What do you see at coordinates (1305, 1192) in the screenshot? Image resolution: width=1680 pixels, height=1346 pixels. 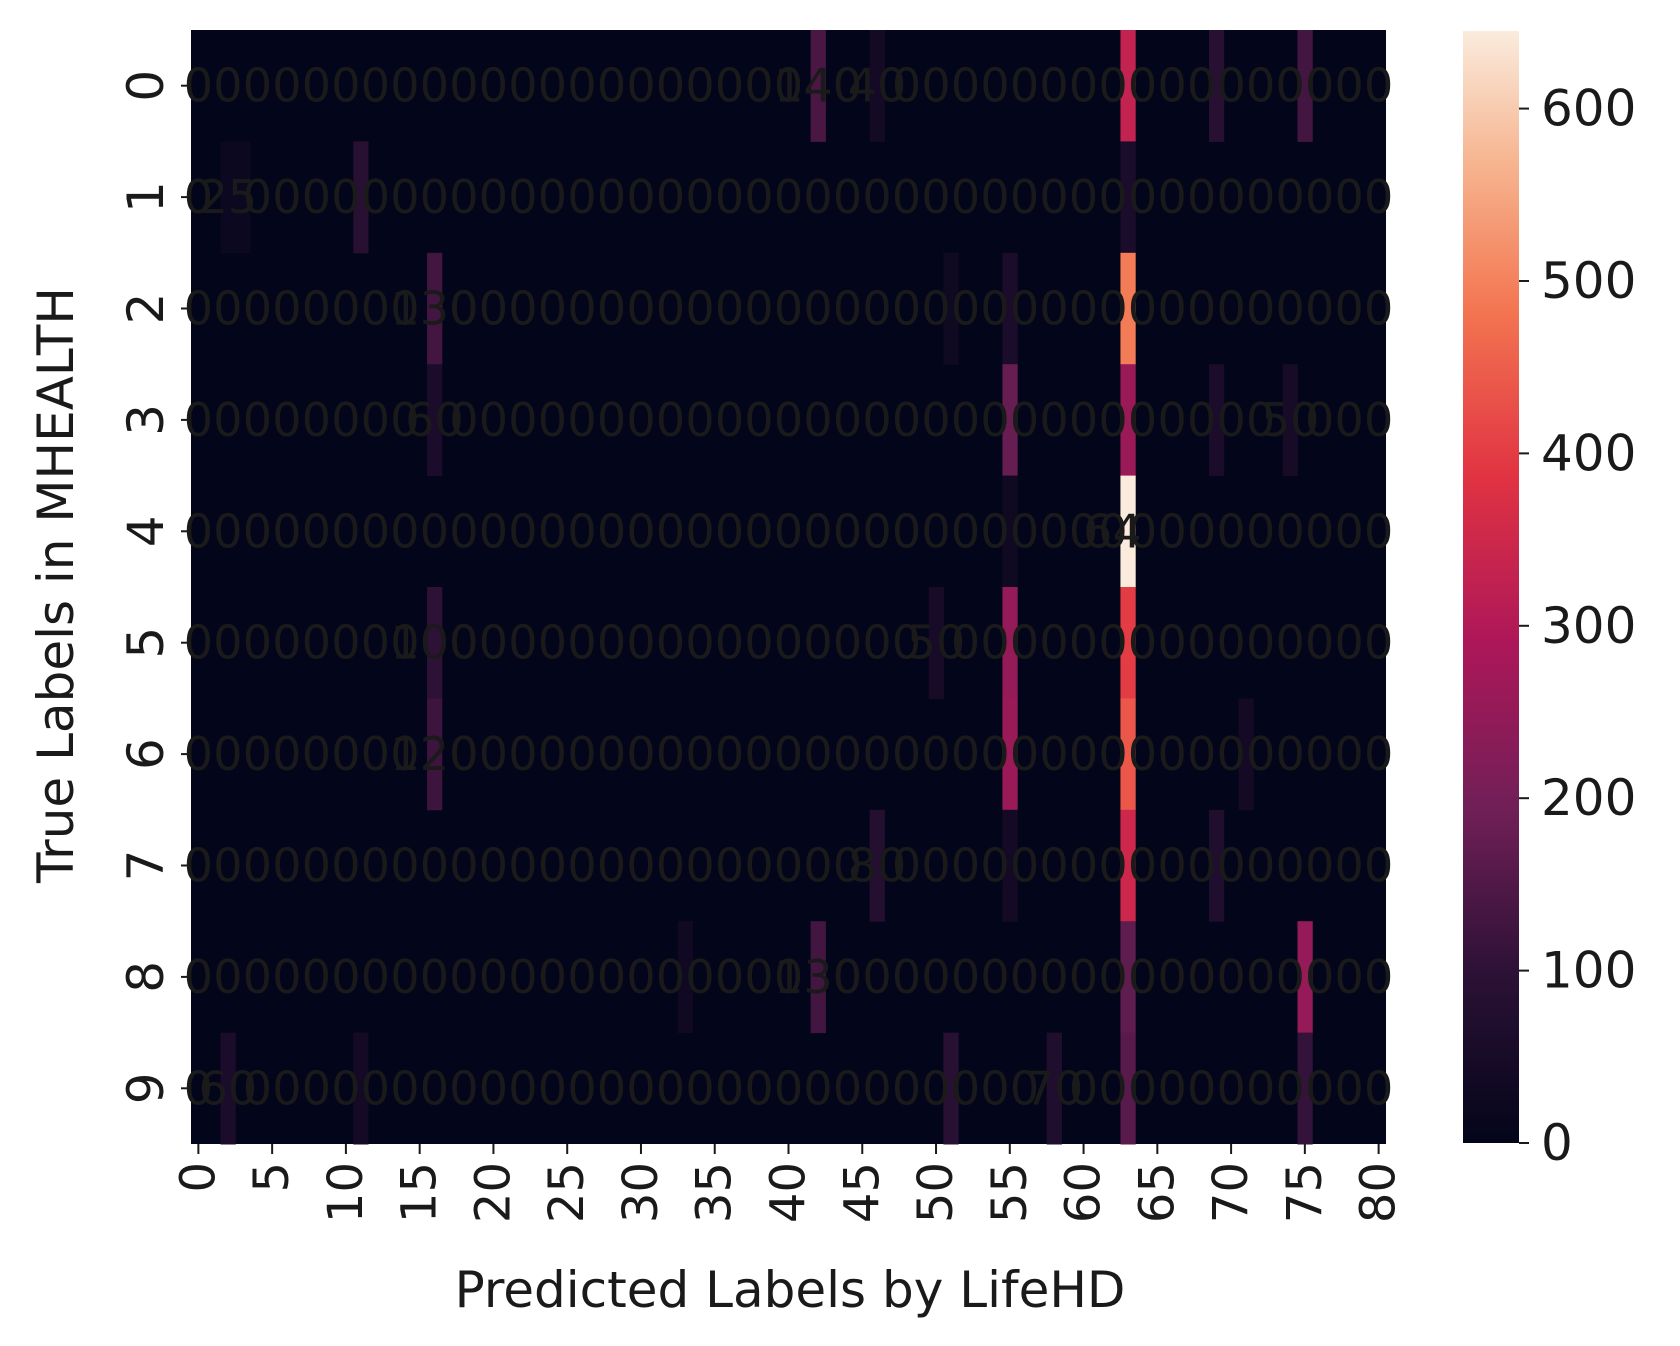 I see `x-tick-label: 75` at bounding box center [1305, 1192].